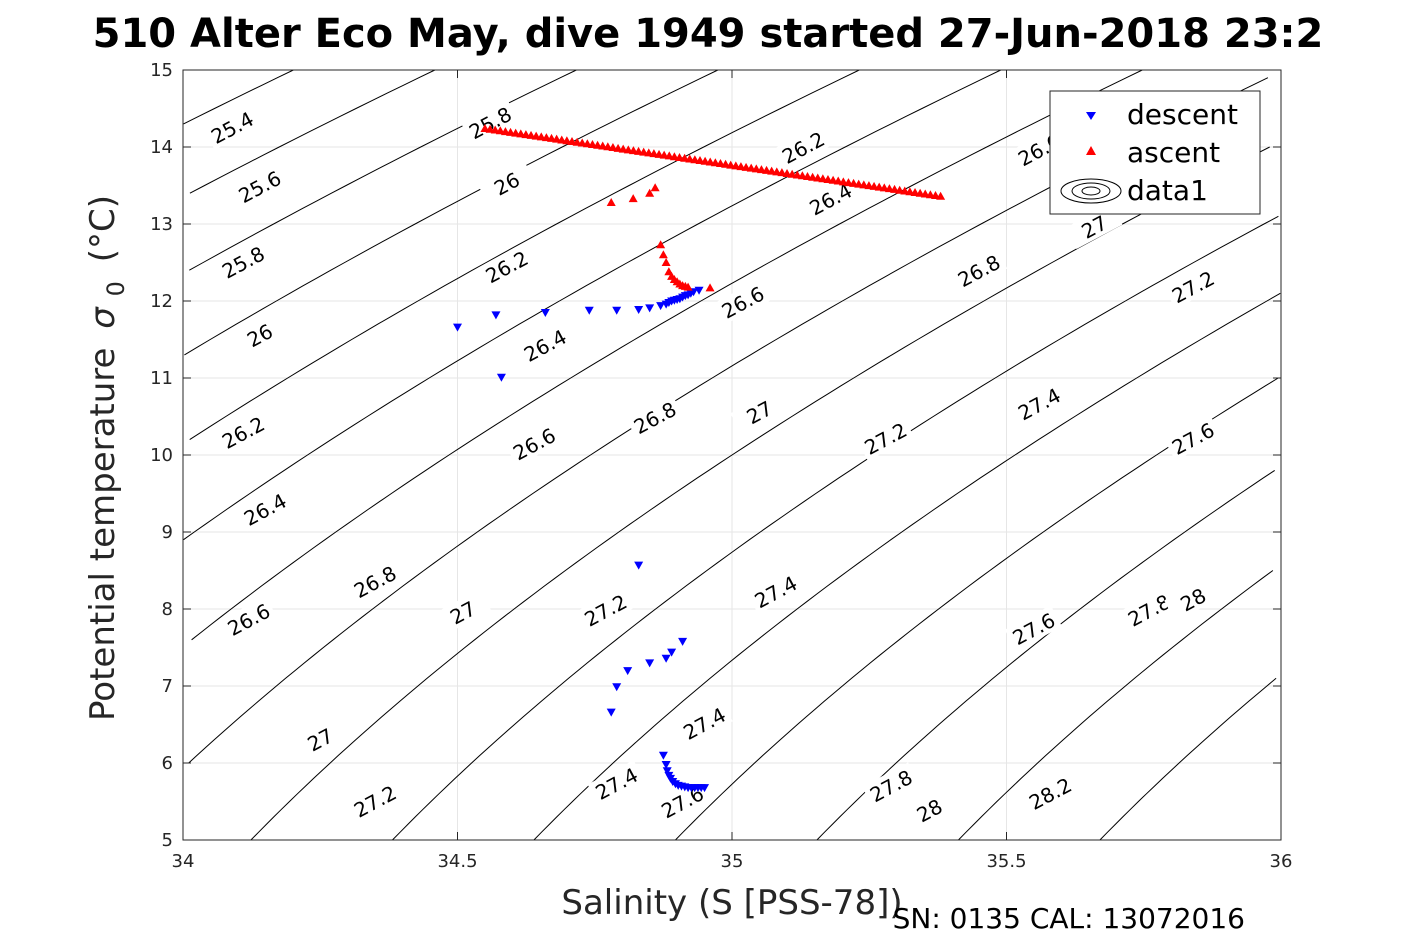 This screenshot has width=1417, height=945. What do you see at coordinates (731, 903) in the screenshot?
I see `x-axis-label: Salinity (S [PSS-78])` at bounding box center [731, 903].